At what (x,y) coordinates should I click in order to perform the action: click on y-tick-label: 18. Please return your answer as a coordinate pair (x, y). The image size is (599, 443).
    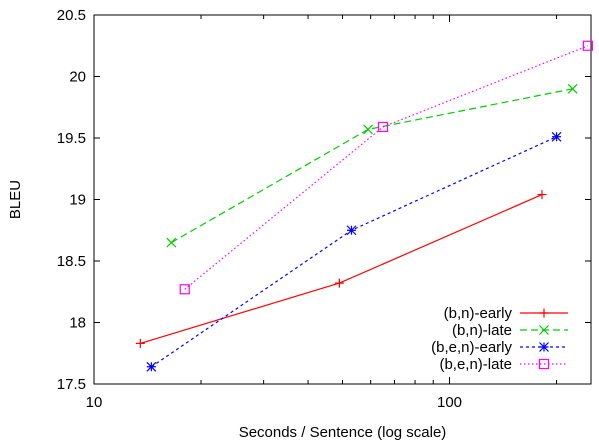
    Looking at the image, I should click on (77, 323).